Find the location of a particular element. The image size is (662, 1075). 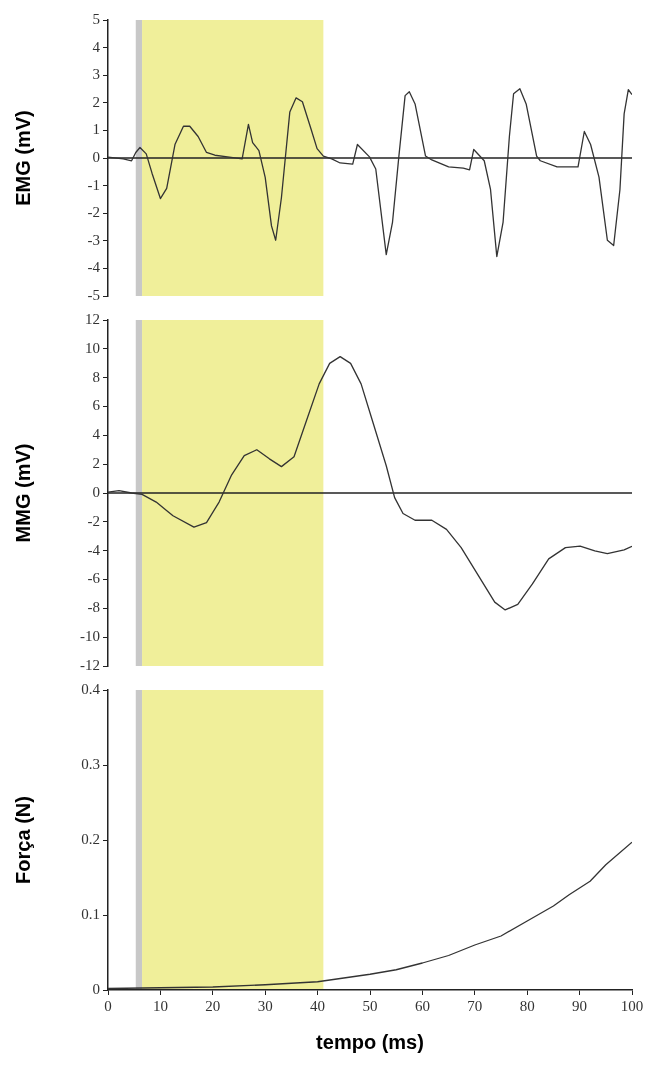

y-tick-label: 0.3 is located at coordinates (90, 763).